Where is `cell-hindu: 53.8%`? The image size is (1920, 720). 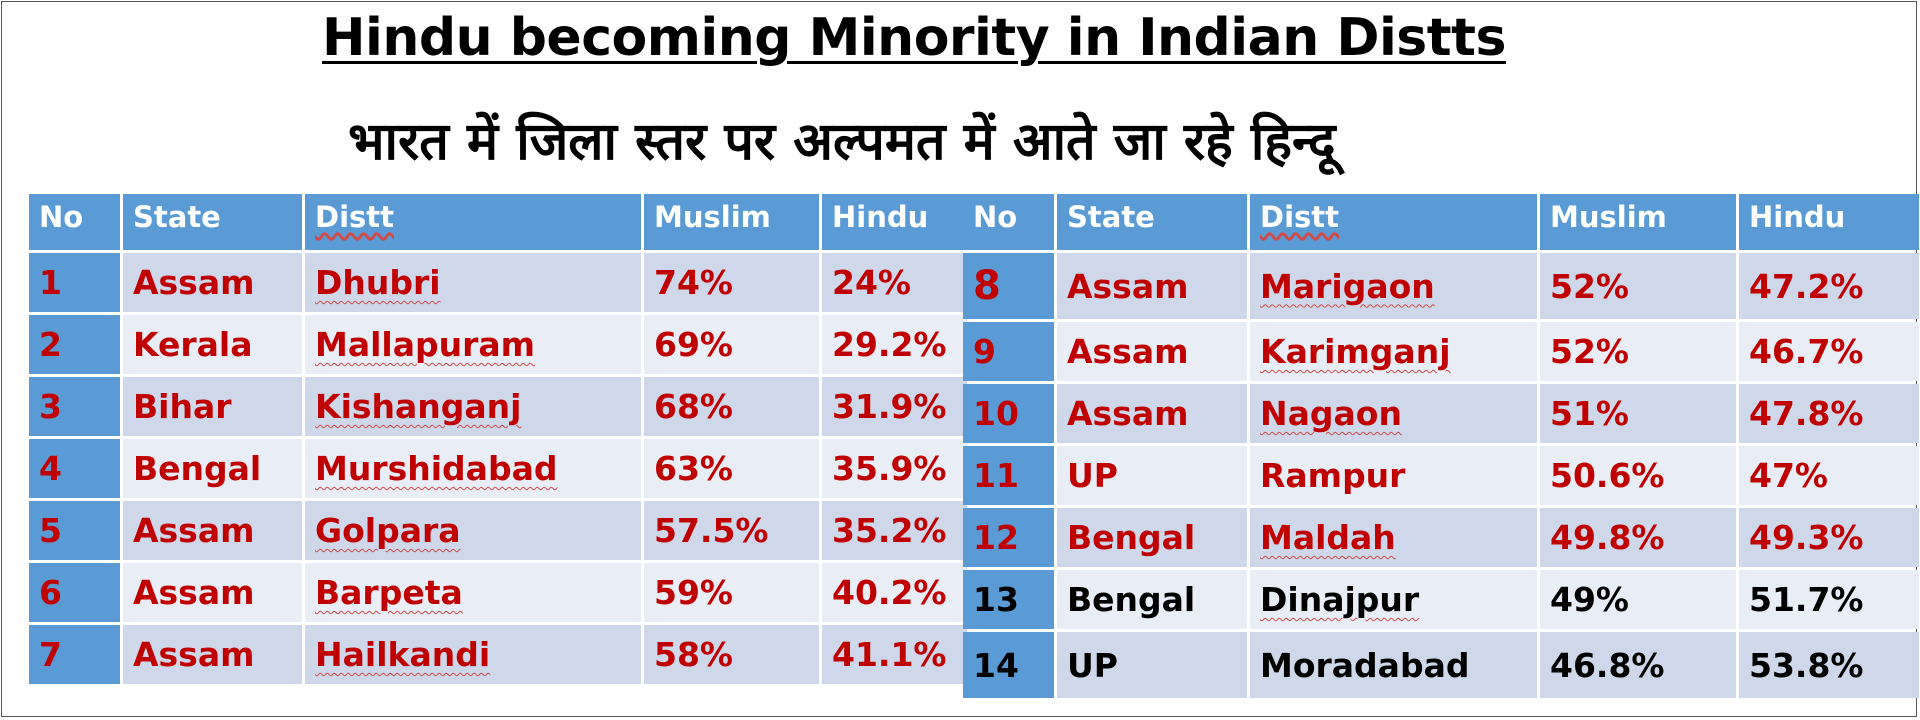
cell-hindu: 53.8% is located at coordinates (1829, 665).